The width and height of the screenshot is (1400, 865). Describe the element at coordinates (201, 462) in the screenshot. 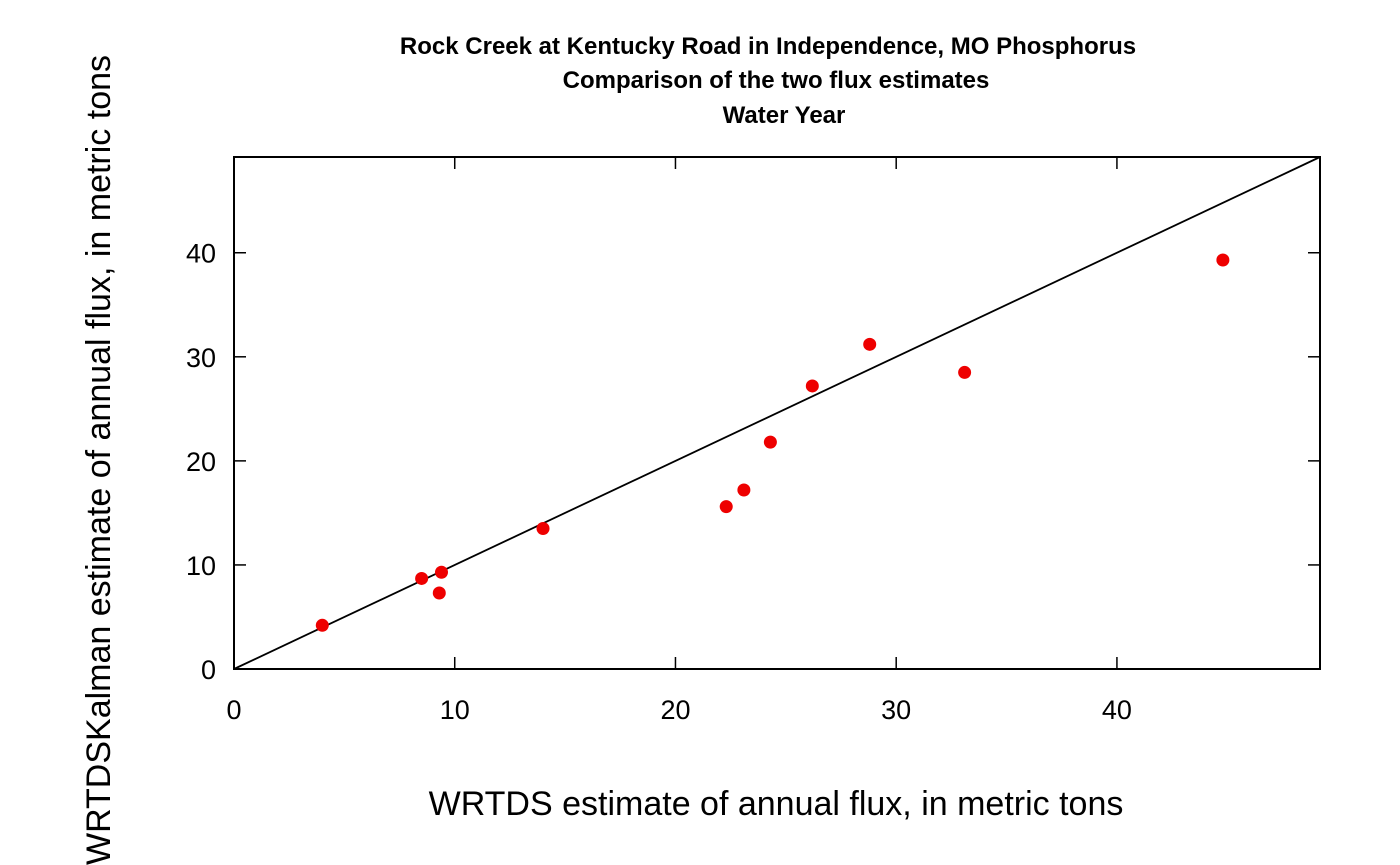

I see `y-tick-label: 20` at that location.